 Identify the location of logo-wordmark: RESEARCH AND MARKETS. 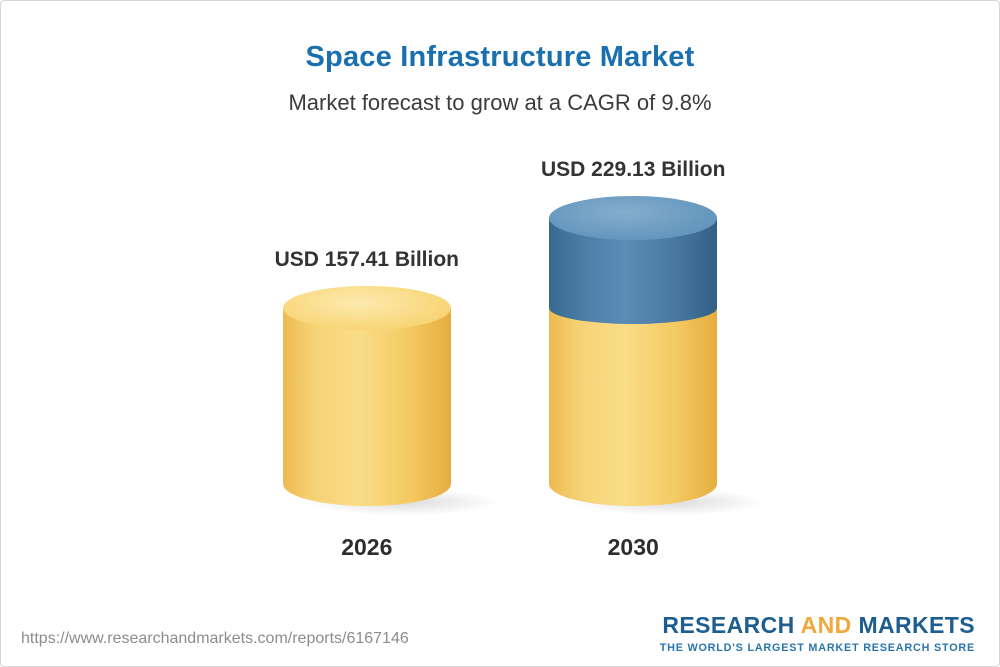
(817, 625).